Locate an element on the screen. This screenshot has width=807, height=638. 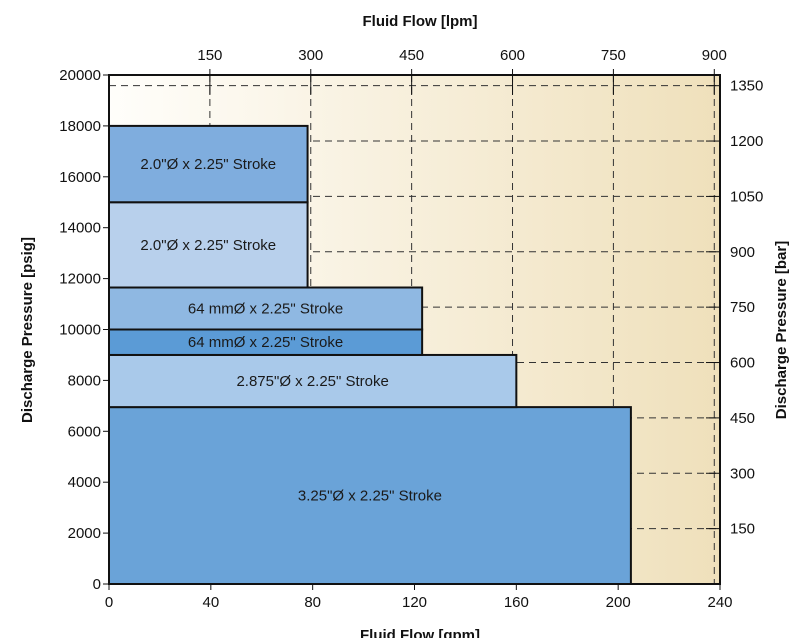
tick-label-psig-4000: 4000 is located at coordinates (84, 482).